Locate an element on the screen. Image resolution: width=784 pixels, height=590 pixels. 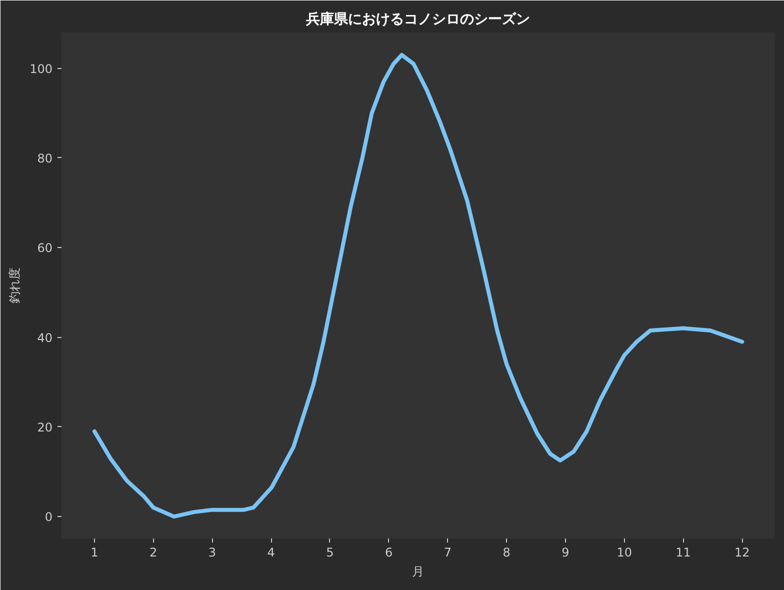
x-tick-label: 2 is located at coordinates (154, 553).